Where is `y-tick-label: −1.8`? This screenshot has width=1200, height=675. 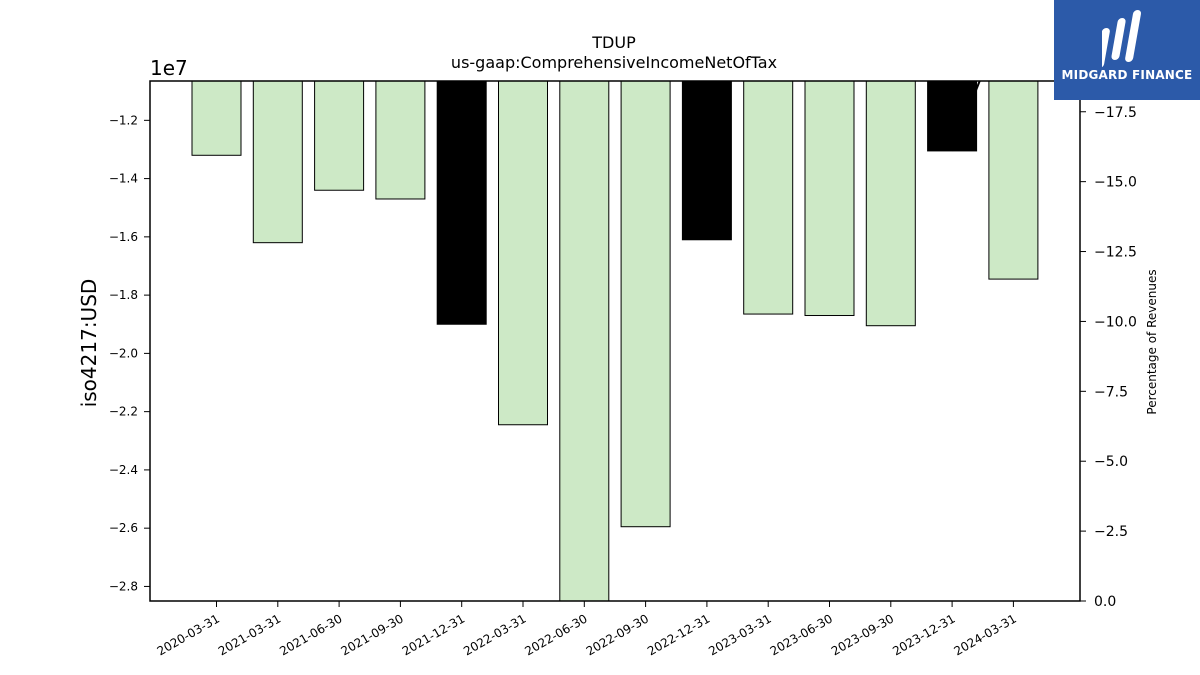 y-tick-label: −1.8 is located at coordinates (123, 295).